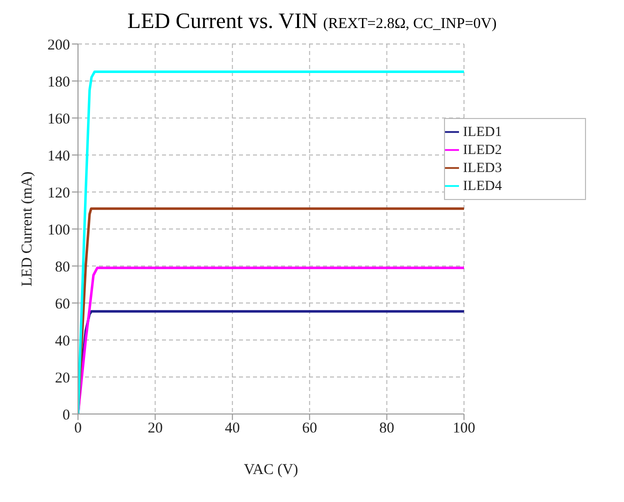 This screenshot has height=502, width=624. What do you see at coordinates (410, 24) in the screenshot?
I see `chart-subtitle: (REXT=2.8Ω, CC_INP=0V)` at bounding box center [410, 24].